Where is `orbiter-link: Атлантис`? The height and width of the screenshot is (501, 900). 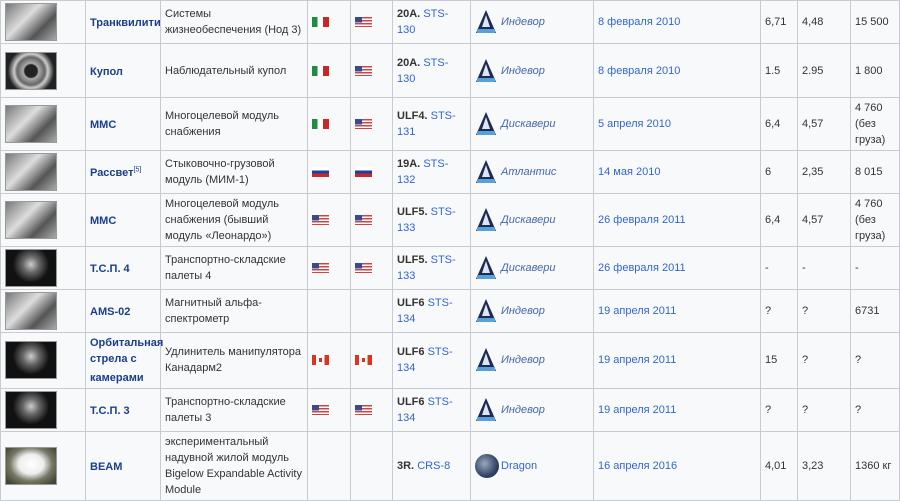
orbiter-link: Атлантис is located at coordinates (529, 171).